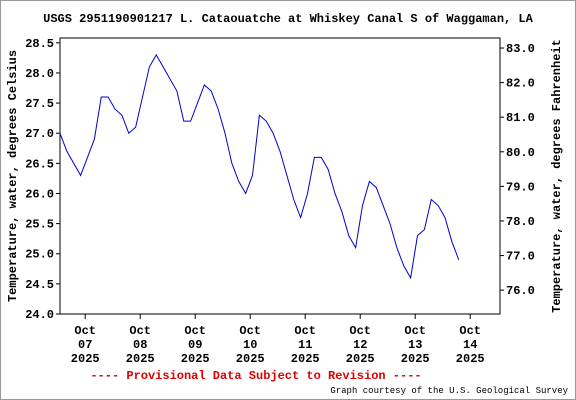  What do you see at coordinates (520, 153) in the screenshot?
I see `y2-tick-label: 80.0` at bounding box center [520, 153].